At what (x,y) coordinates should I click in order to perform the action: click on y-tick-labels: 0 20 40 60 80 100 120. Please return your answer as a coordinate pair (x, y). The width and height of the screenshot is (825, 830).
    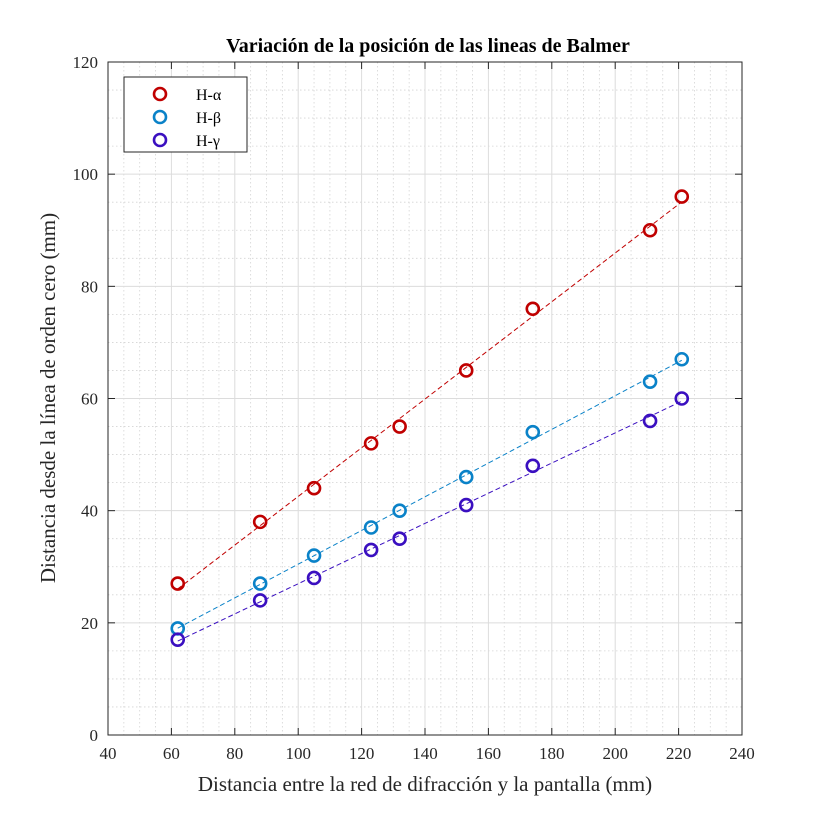
    Looking at the image, I should click on (86, 399).